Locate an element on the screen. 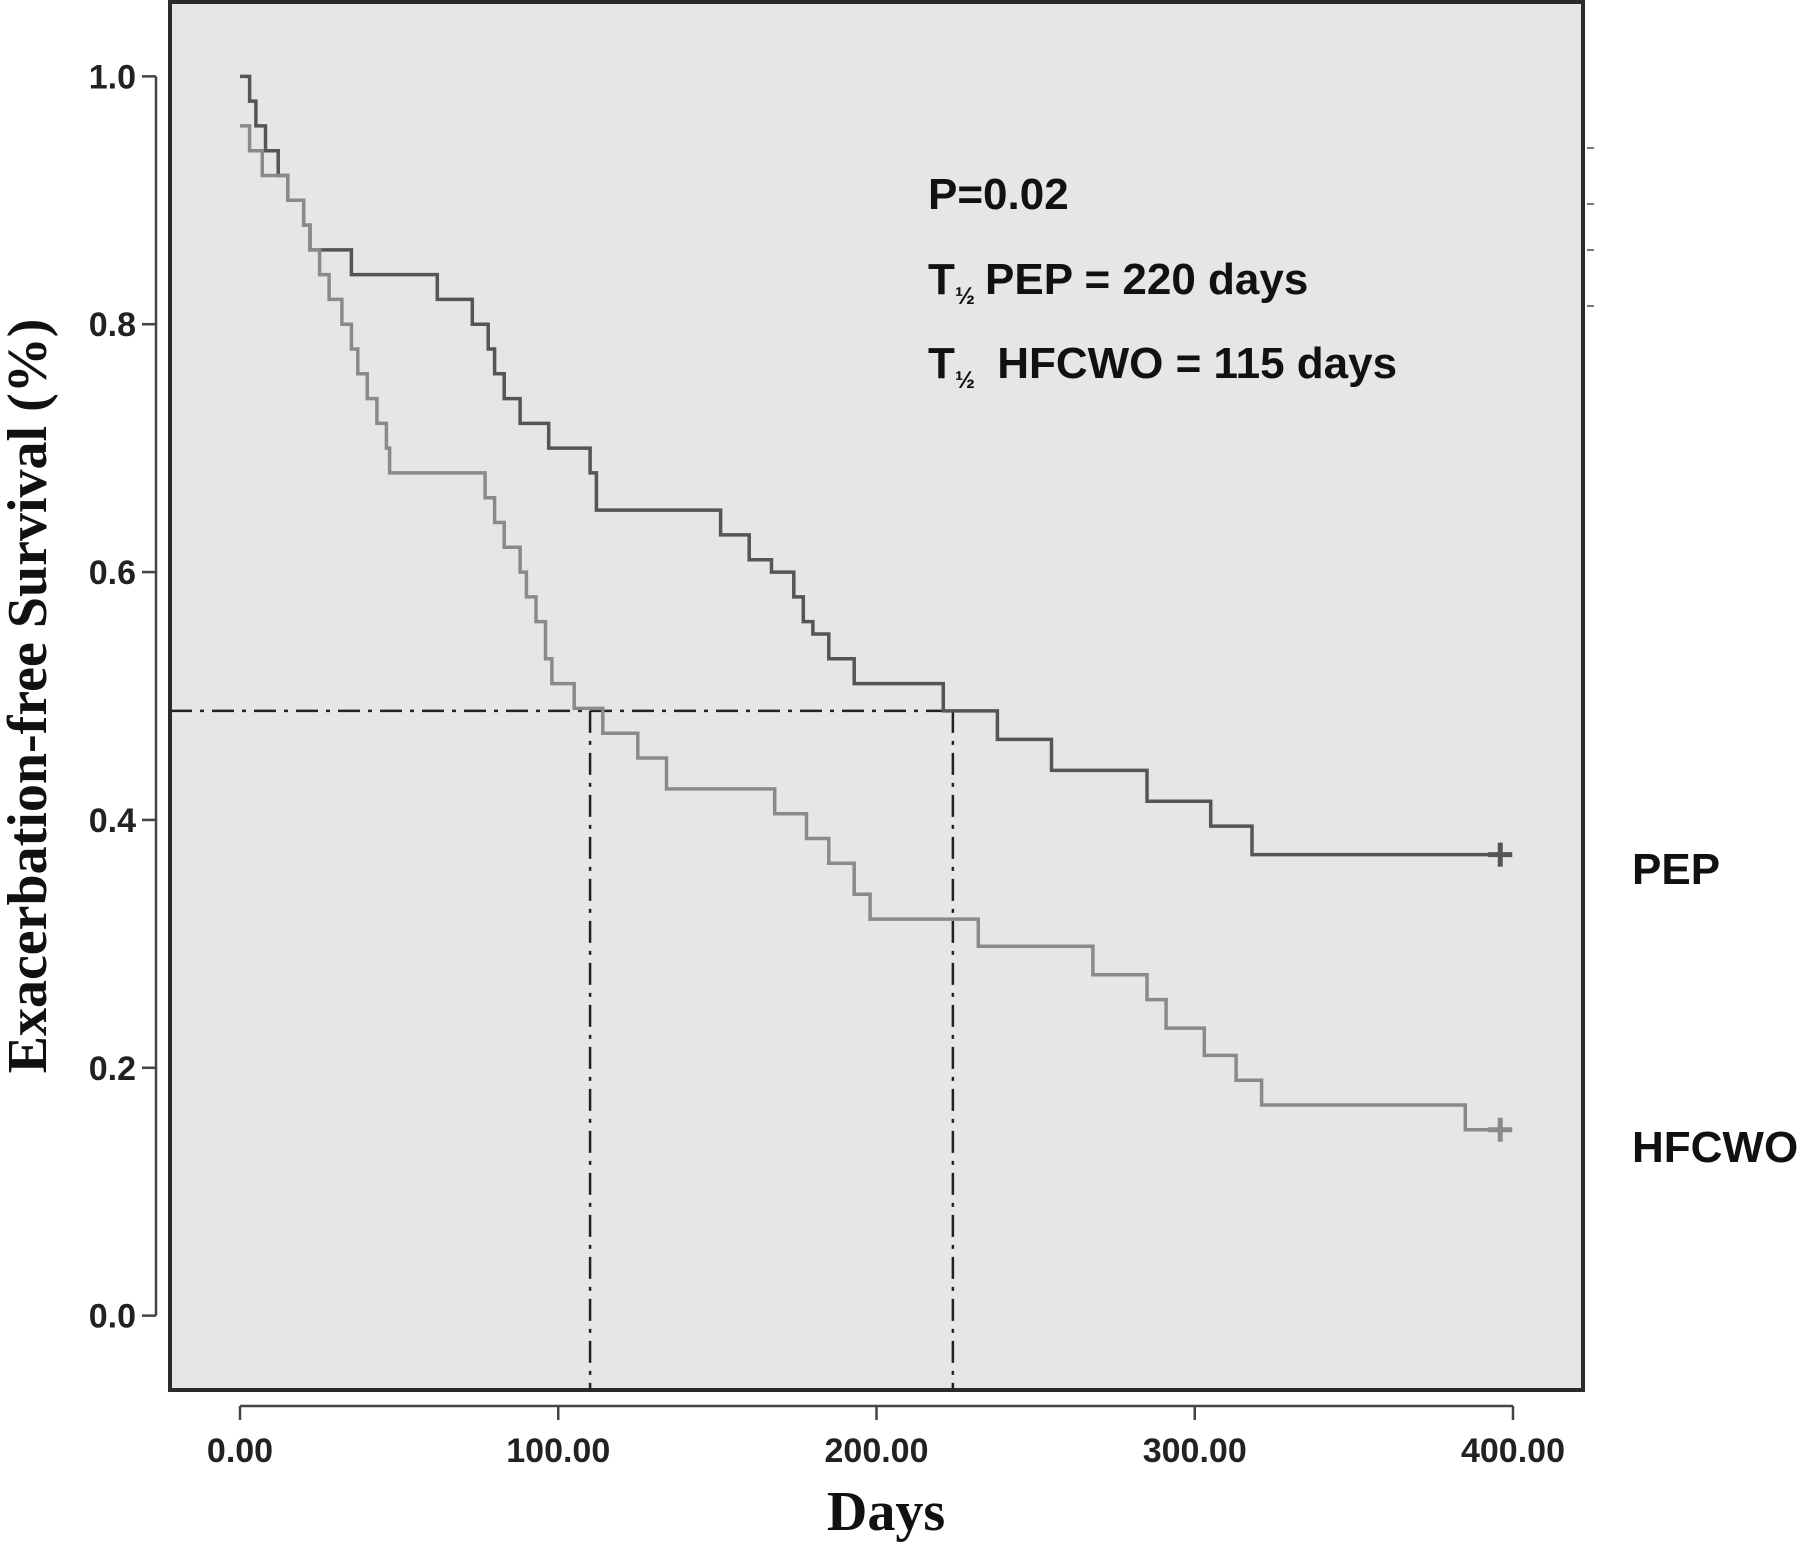 The image size is (1800, 1544). hfcwo-halflife-t: T is located at coordinates (941, 363).